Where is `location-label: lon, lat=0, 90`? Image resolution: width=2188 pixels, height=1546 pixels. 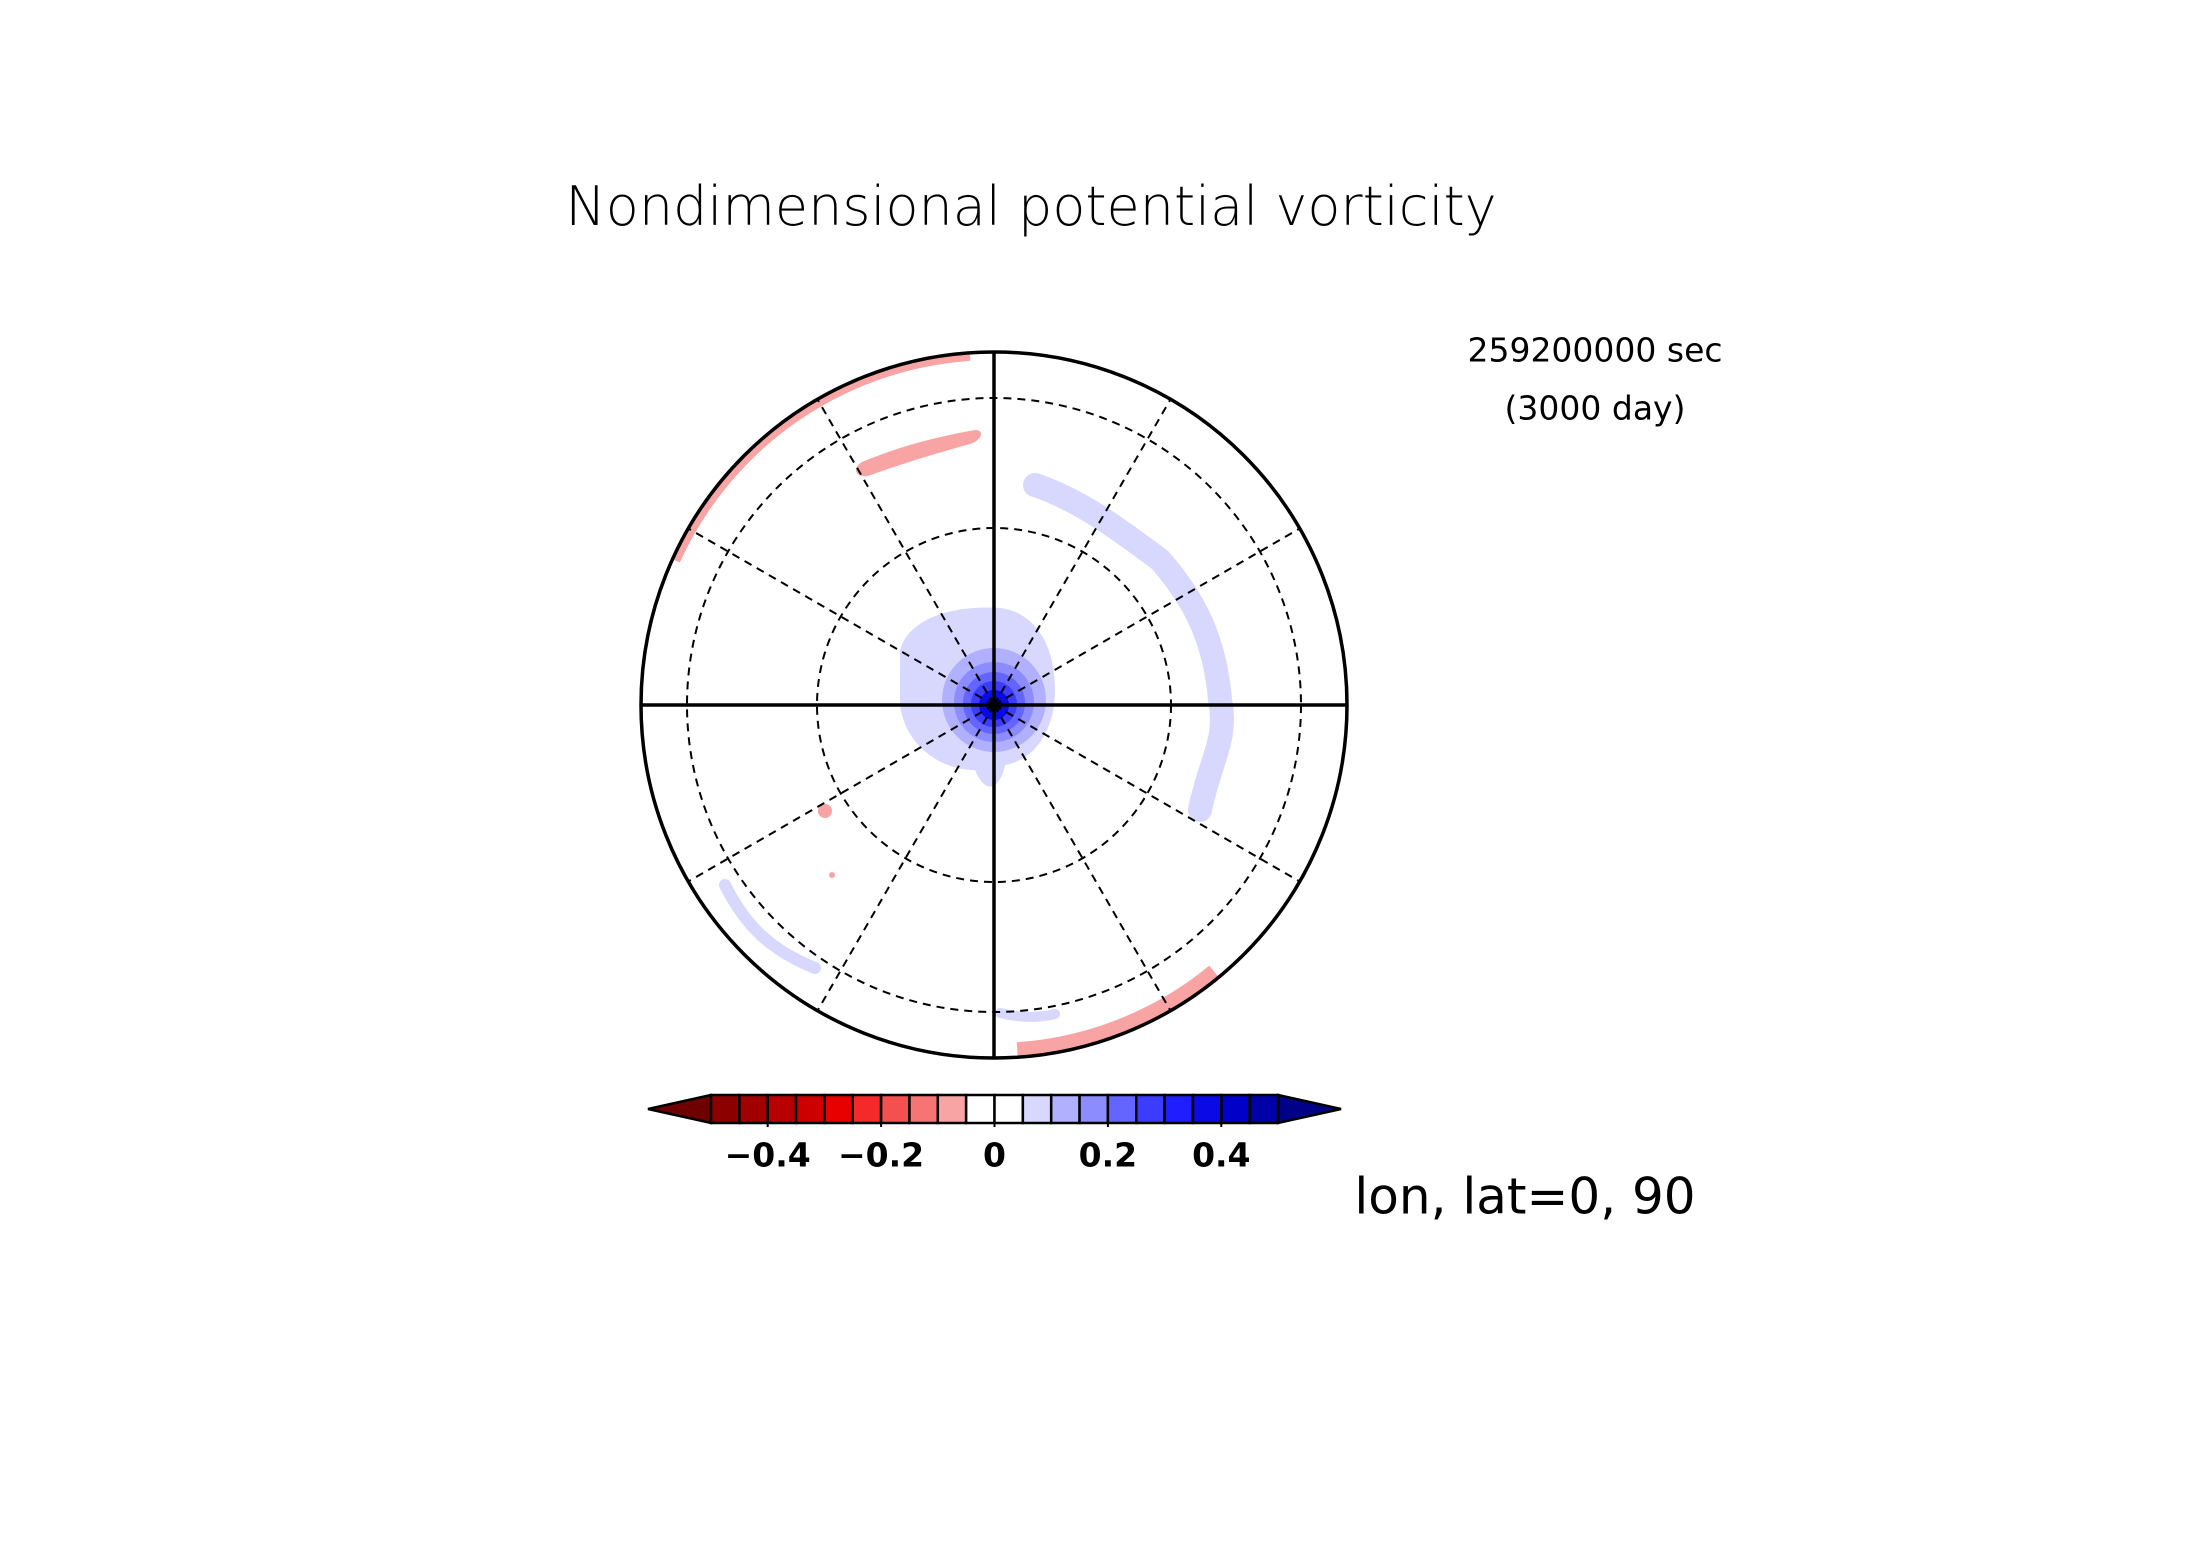 location-label: lon, lat=0, 90 is located at coordinates (1524, 1197).